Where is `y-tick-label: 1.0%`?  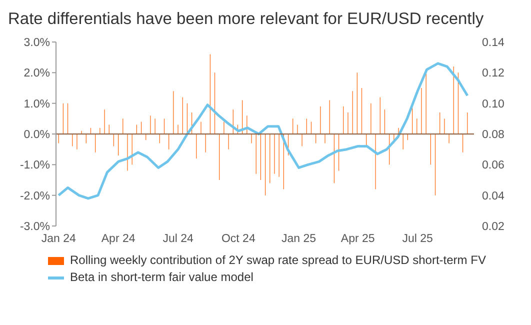
y-tick-label: 1.0% is located at coordinates (37, 104).